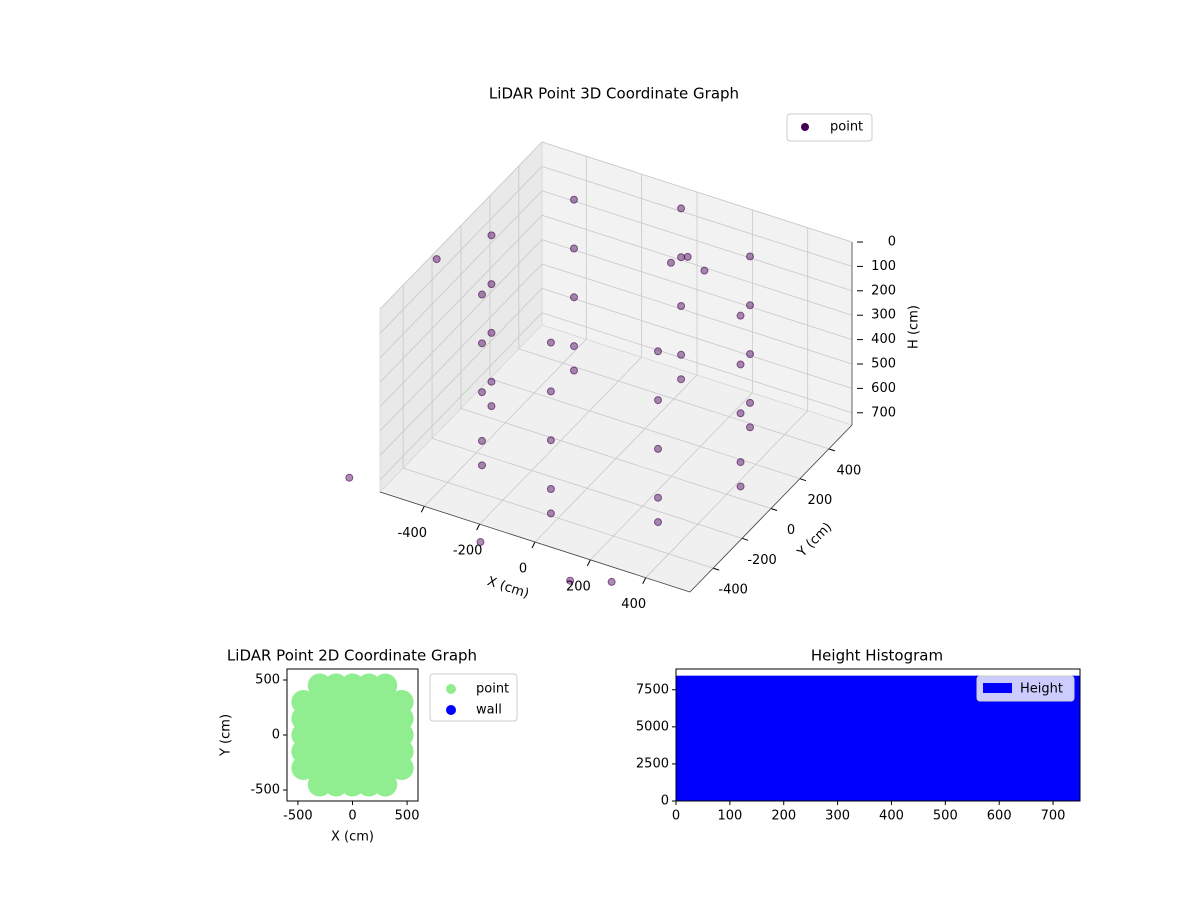 Image resolution: width=1200 pixels, height=900 pixels. Describe the element at coordinates (1041, 689) in the screenshot. I see `legend-label: Height` at that location.